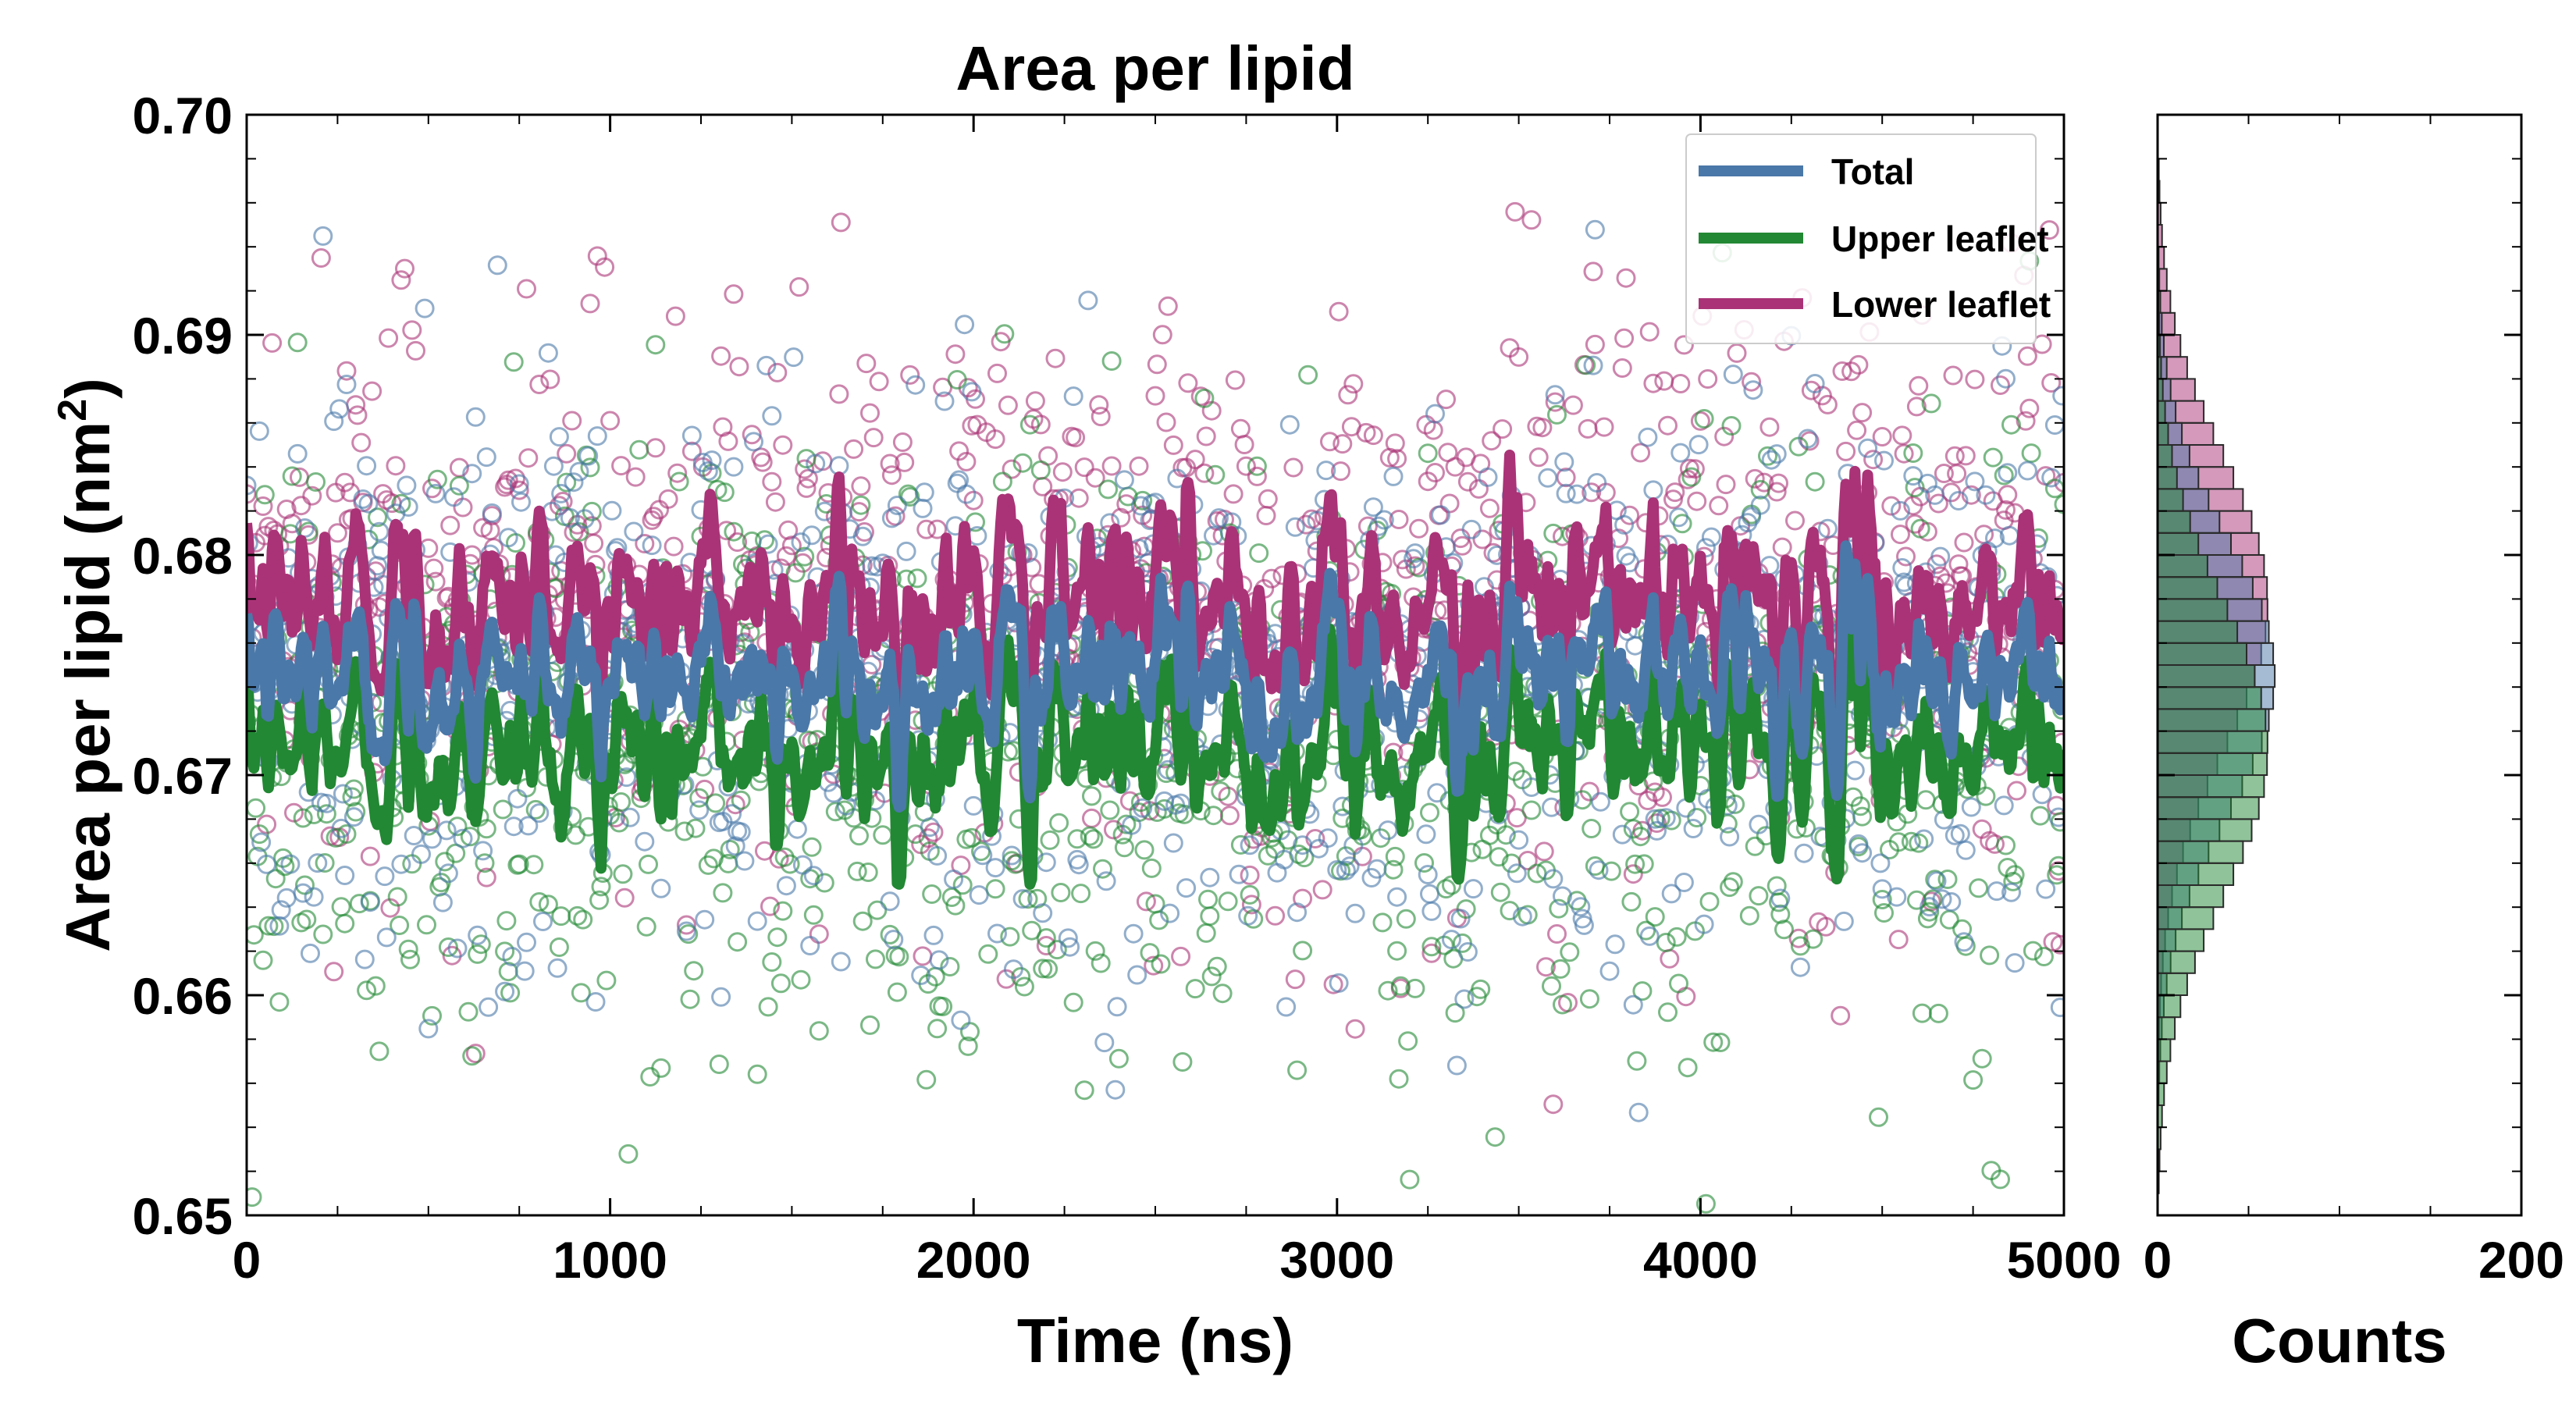  What do you see at coordinates (88, 389) in the screenshot?
I see `y-axis-label-close: )` at bounding box center [88, 389].